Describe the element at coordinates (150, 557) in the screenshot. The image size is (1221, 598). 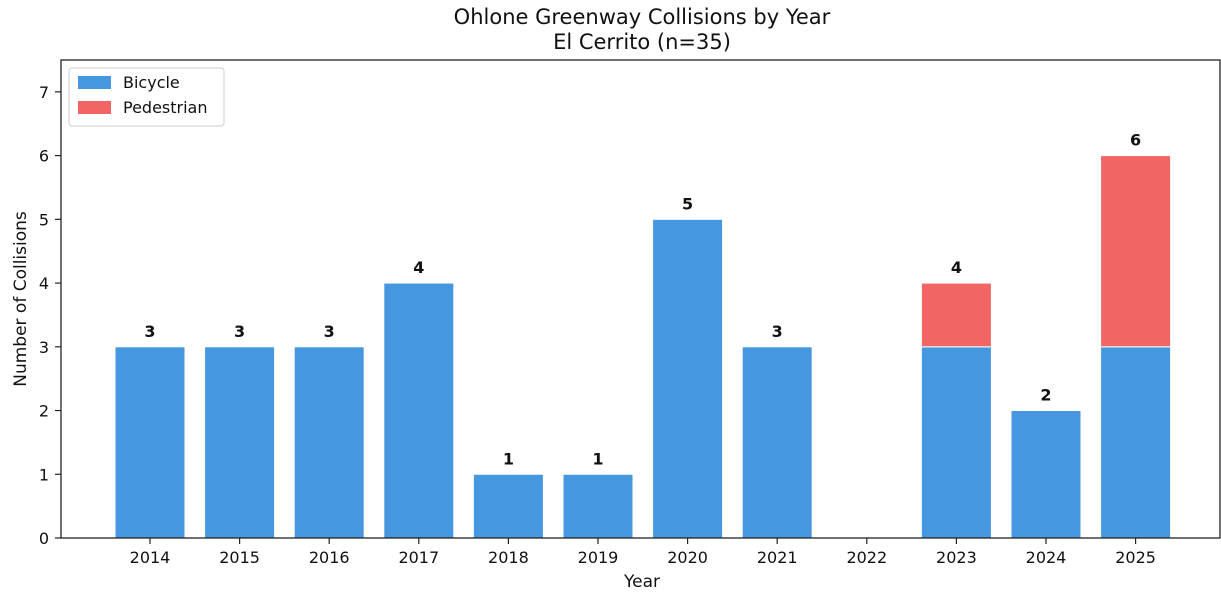
I see `x-tick-label: 2014` at that location.